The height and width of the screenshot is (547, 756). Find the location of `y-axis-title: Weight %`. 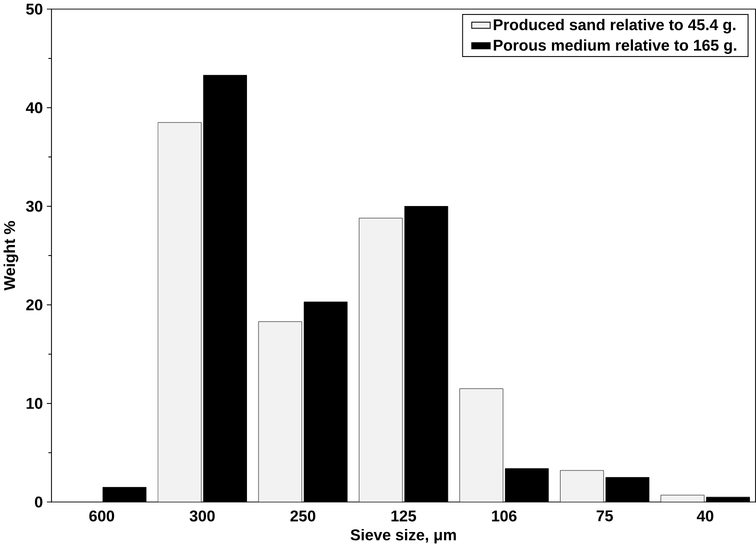

y-axis-title: Weight % is located at coordinates (11, 255).